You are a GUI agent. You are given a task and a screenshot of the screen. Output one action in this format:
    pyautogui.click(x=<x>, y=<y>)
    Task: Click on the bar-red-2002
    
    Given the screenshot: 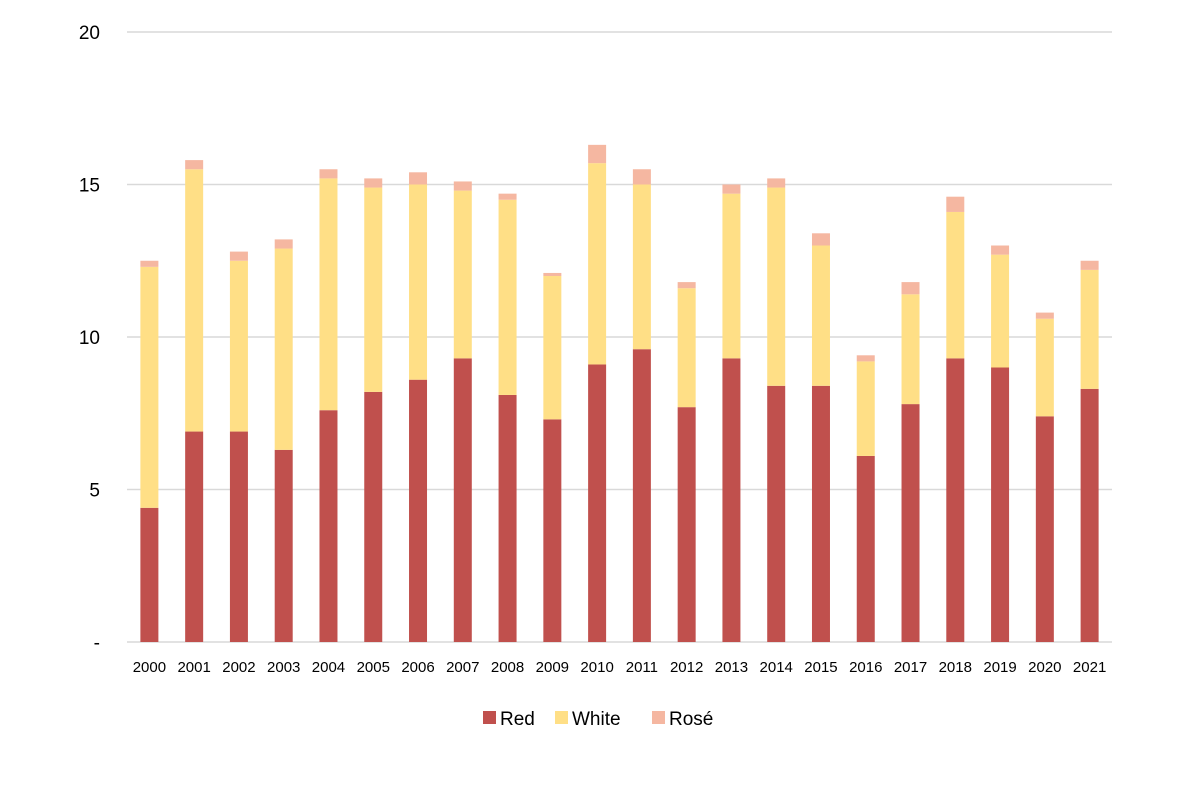 What is the action you would take?
    pyautogui.click(x=238, y=536)
    